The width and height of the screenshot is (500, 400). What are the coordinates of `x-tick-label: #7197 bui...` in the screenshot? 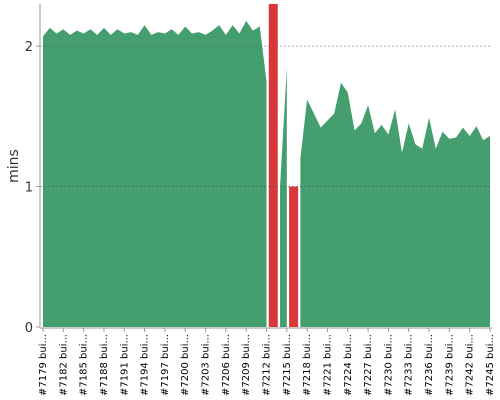 It's located at (165, 365).